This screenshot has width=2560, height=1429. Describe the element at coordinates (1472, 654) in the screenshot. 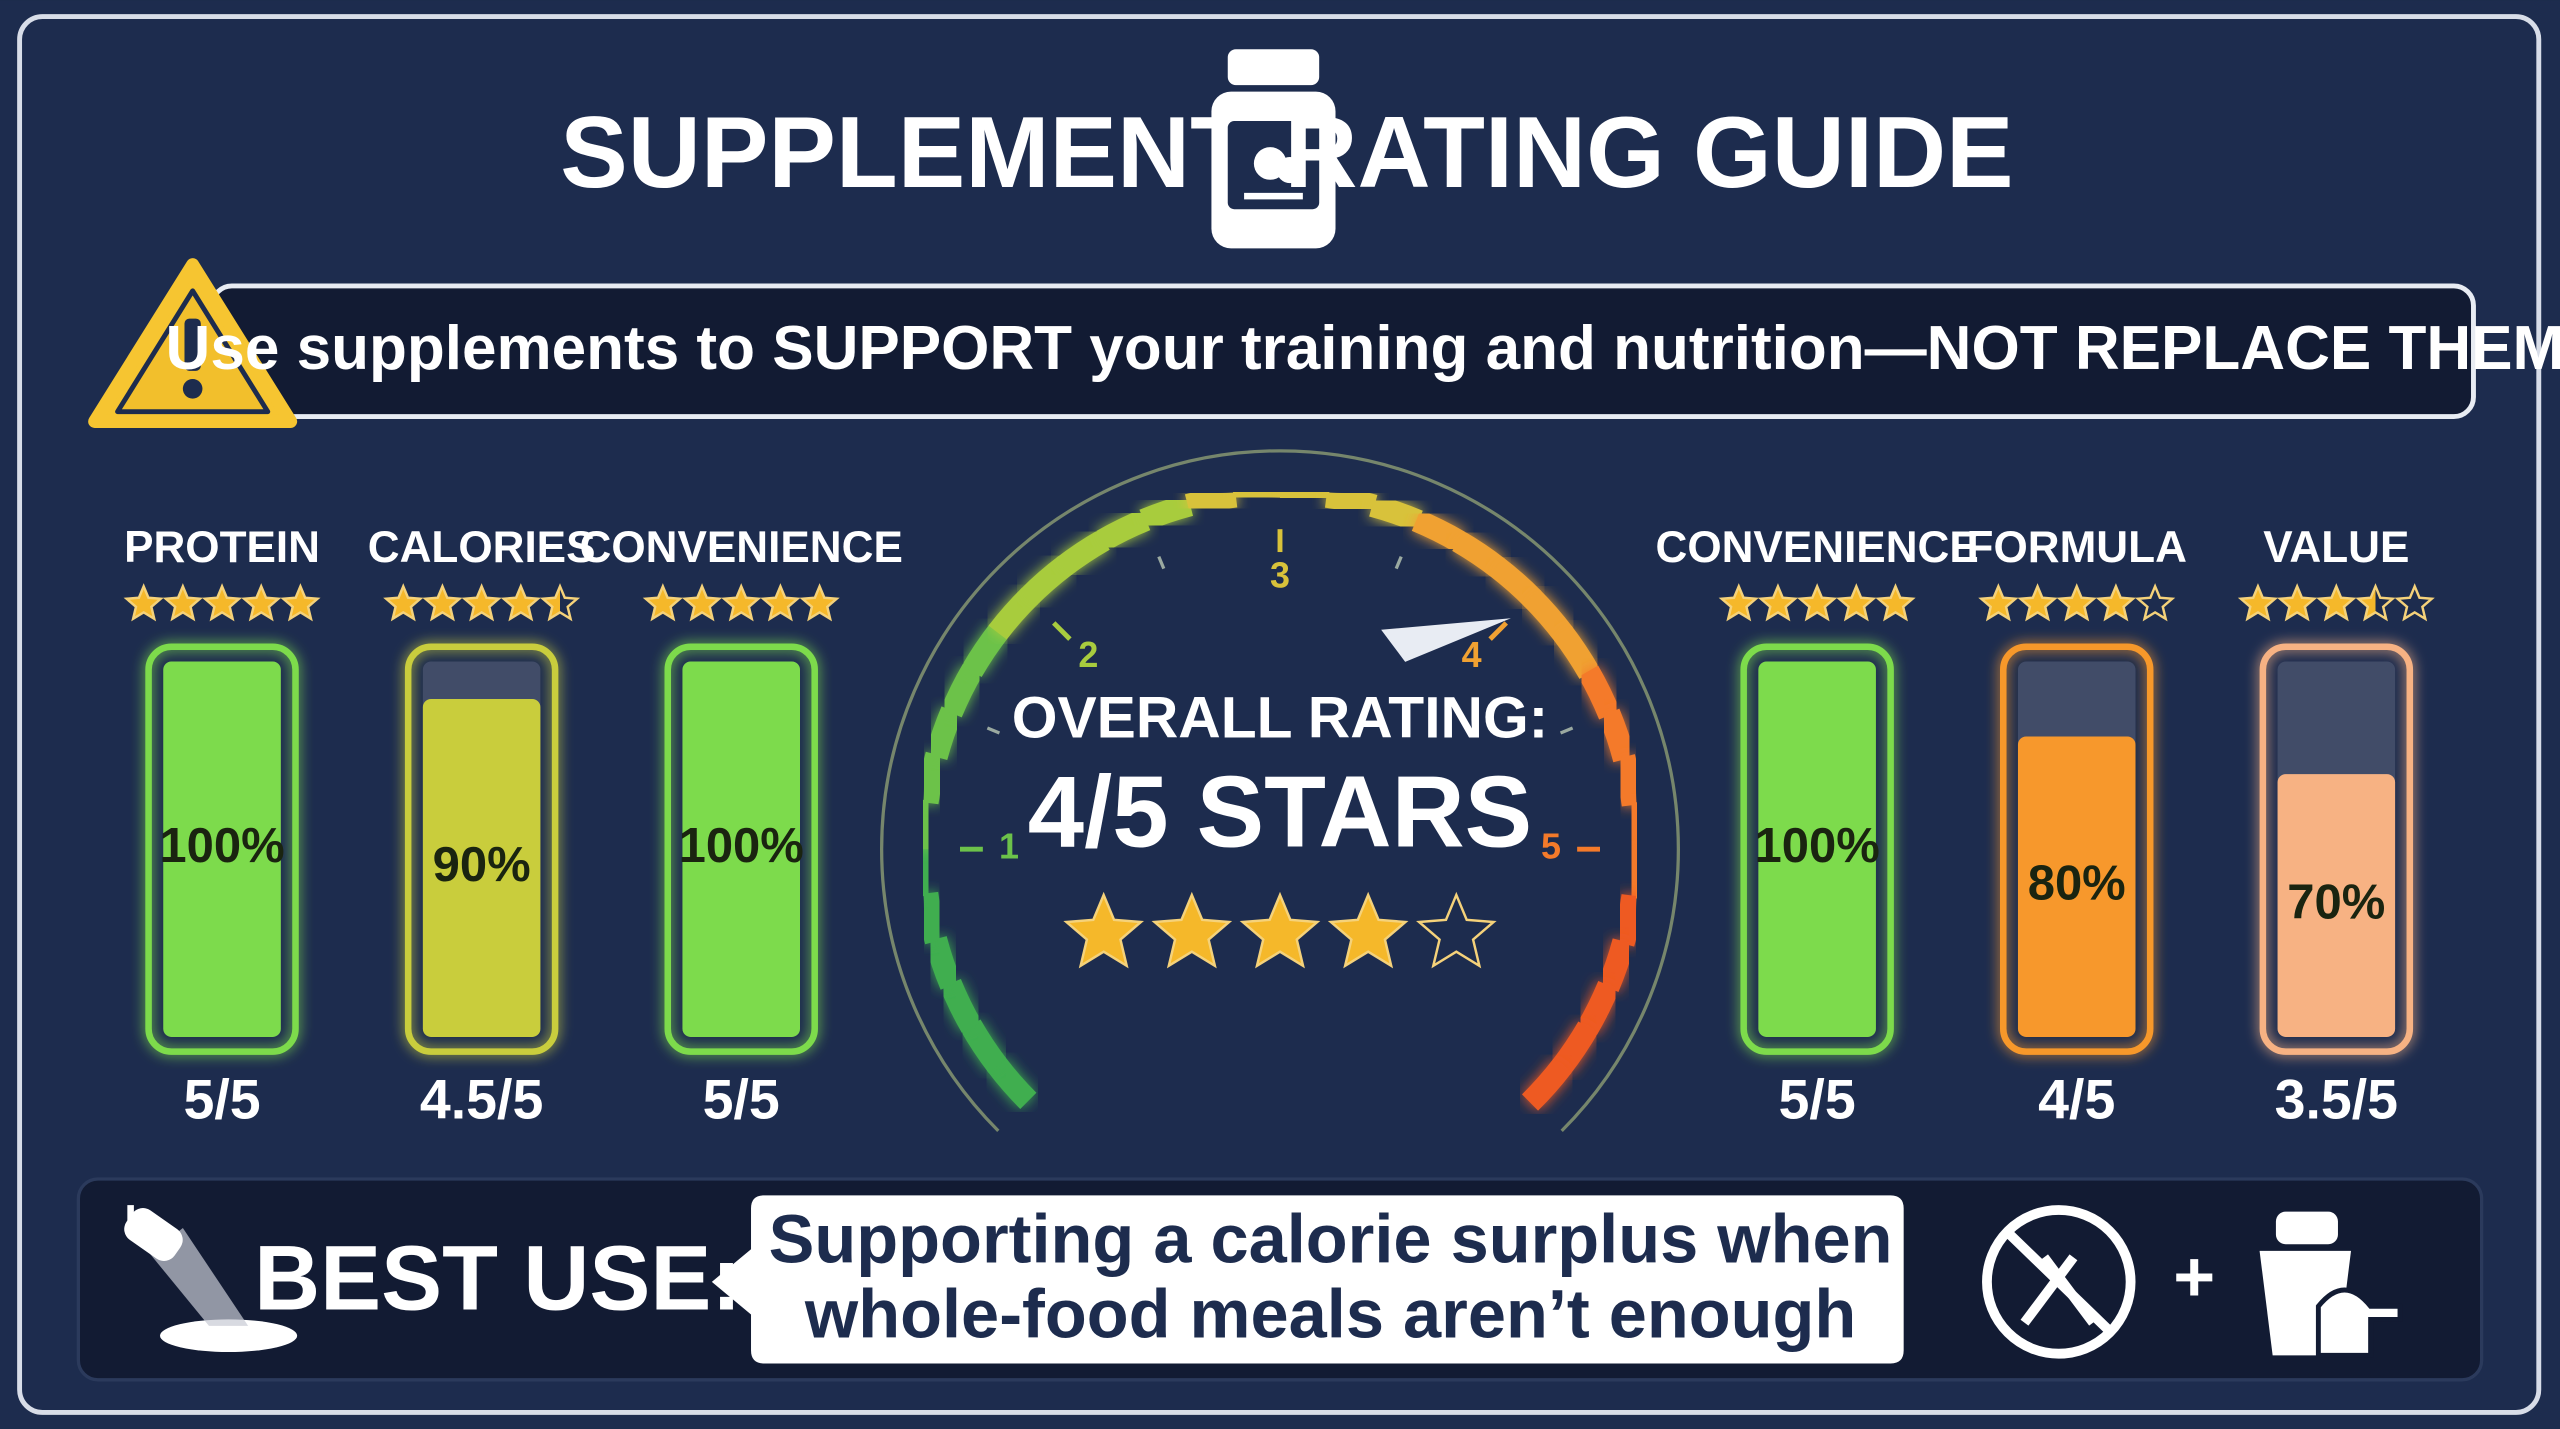

I see `gauge-tick-label: 4` at that location.